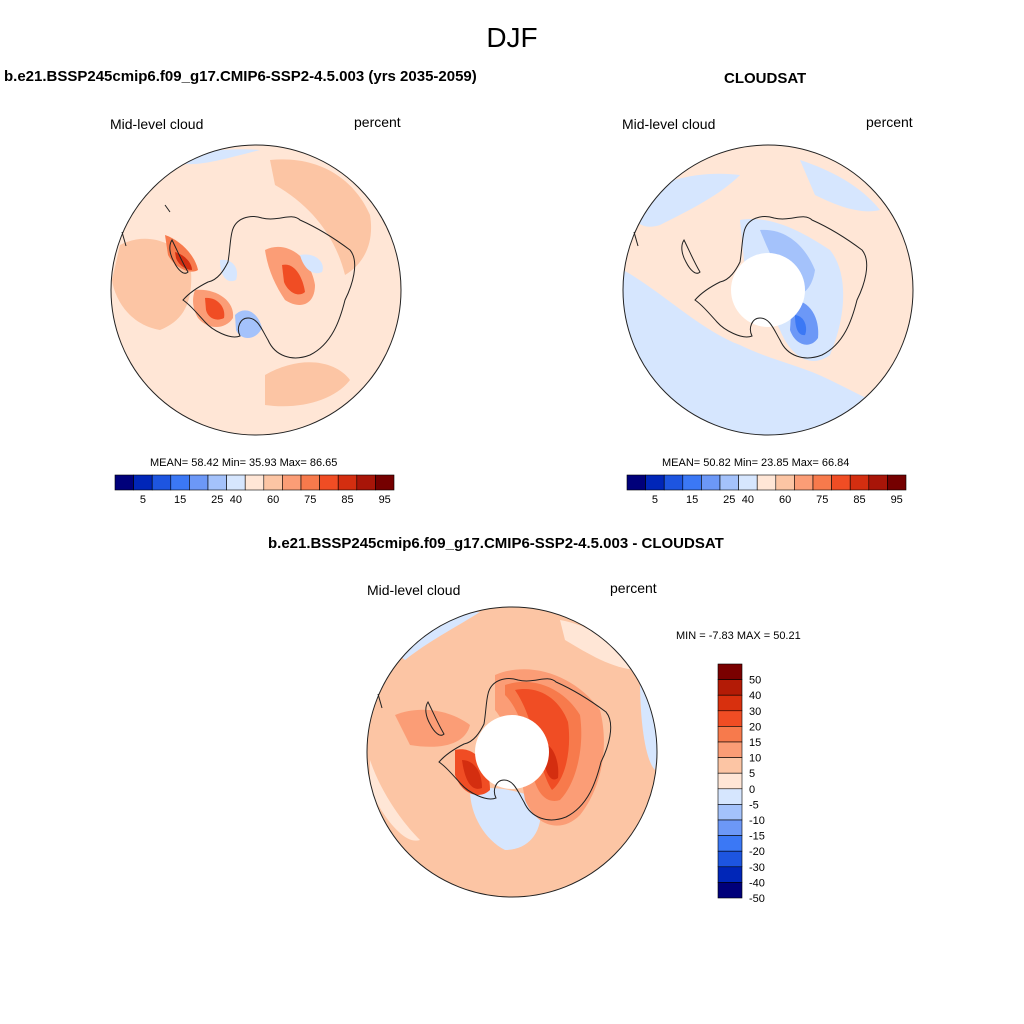 The image size is (1024, 1024). Describe the element at coordinates (143, 500) in the screenshot. I see `model-colorbar-tick-label: 5` at that location.